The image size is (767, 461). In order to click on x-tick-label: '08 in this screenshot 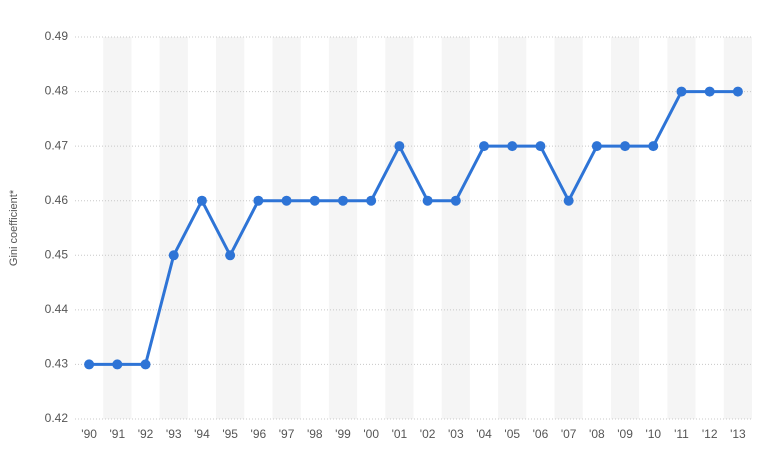, I will do `click(597, 434)`.